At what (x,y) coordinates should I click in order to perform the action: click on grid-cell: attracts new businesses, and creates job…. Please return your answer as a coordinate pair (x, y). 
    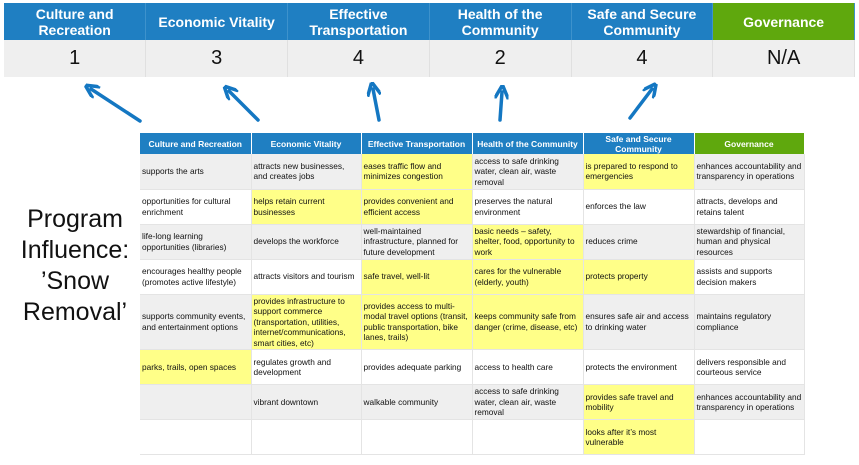
    Looking at the image, I should click on (306, 172).